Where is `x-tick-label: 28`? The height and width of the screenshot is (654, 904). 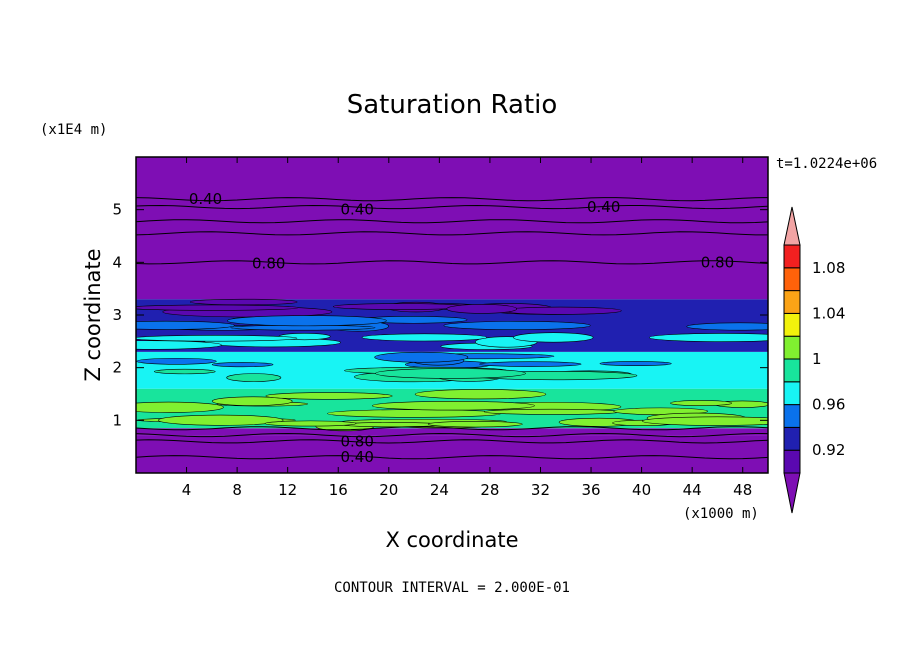 x-tick-label: 28 is located at coordinates (489, 490).